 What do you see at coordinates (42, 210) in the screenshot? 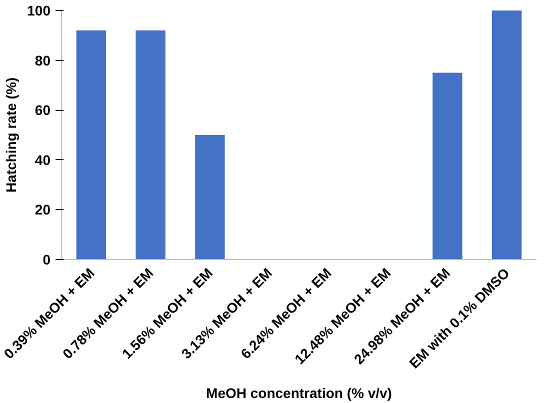
I see `y-tick-label: 20` at bounding box center [42, 210].